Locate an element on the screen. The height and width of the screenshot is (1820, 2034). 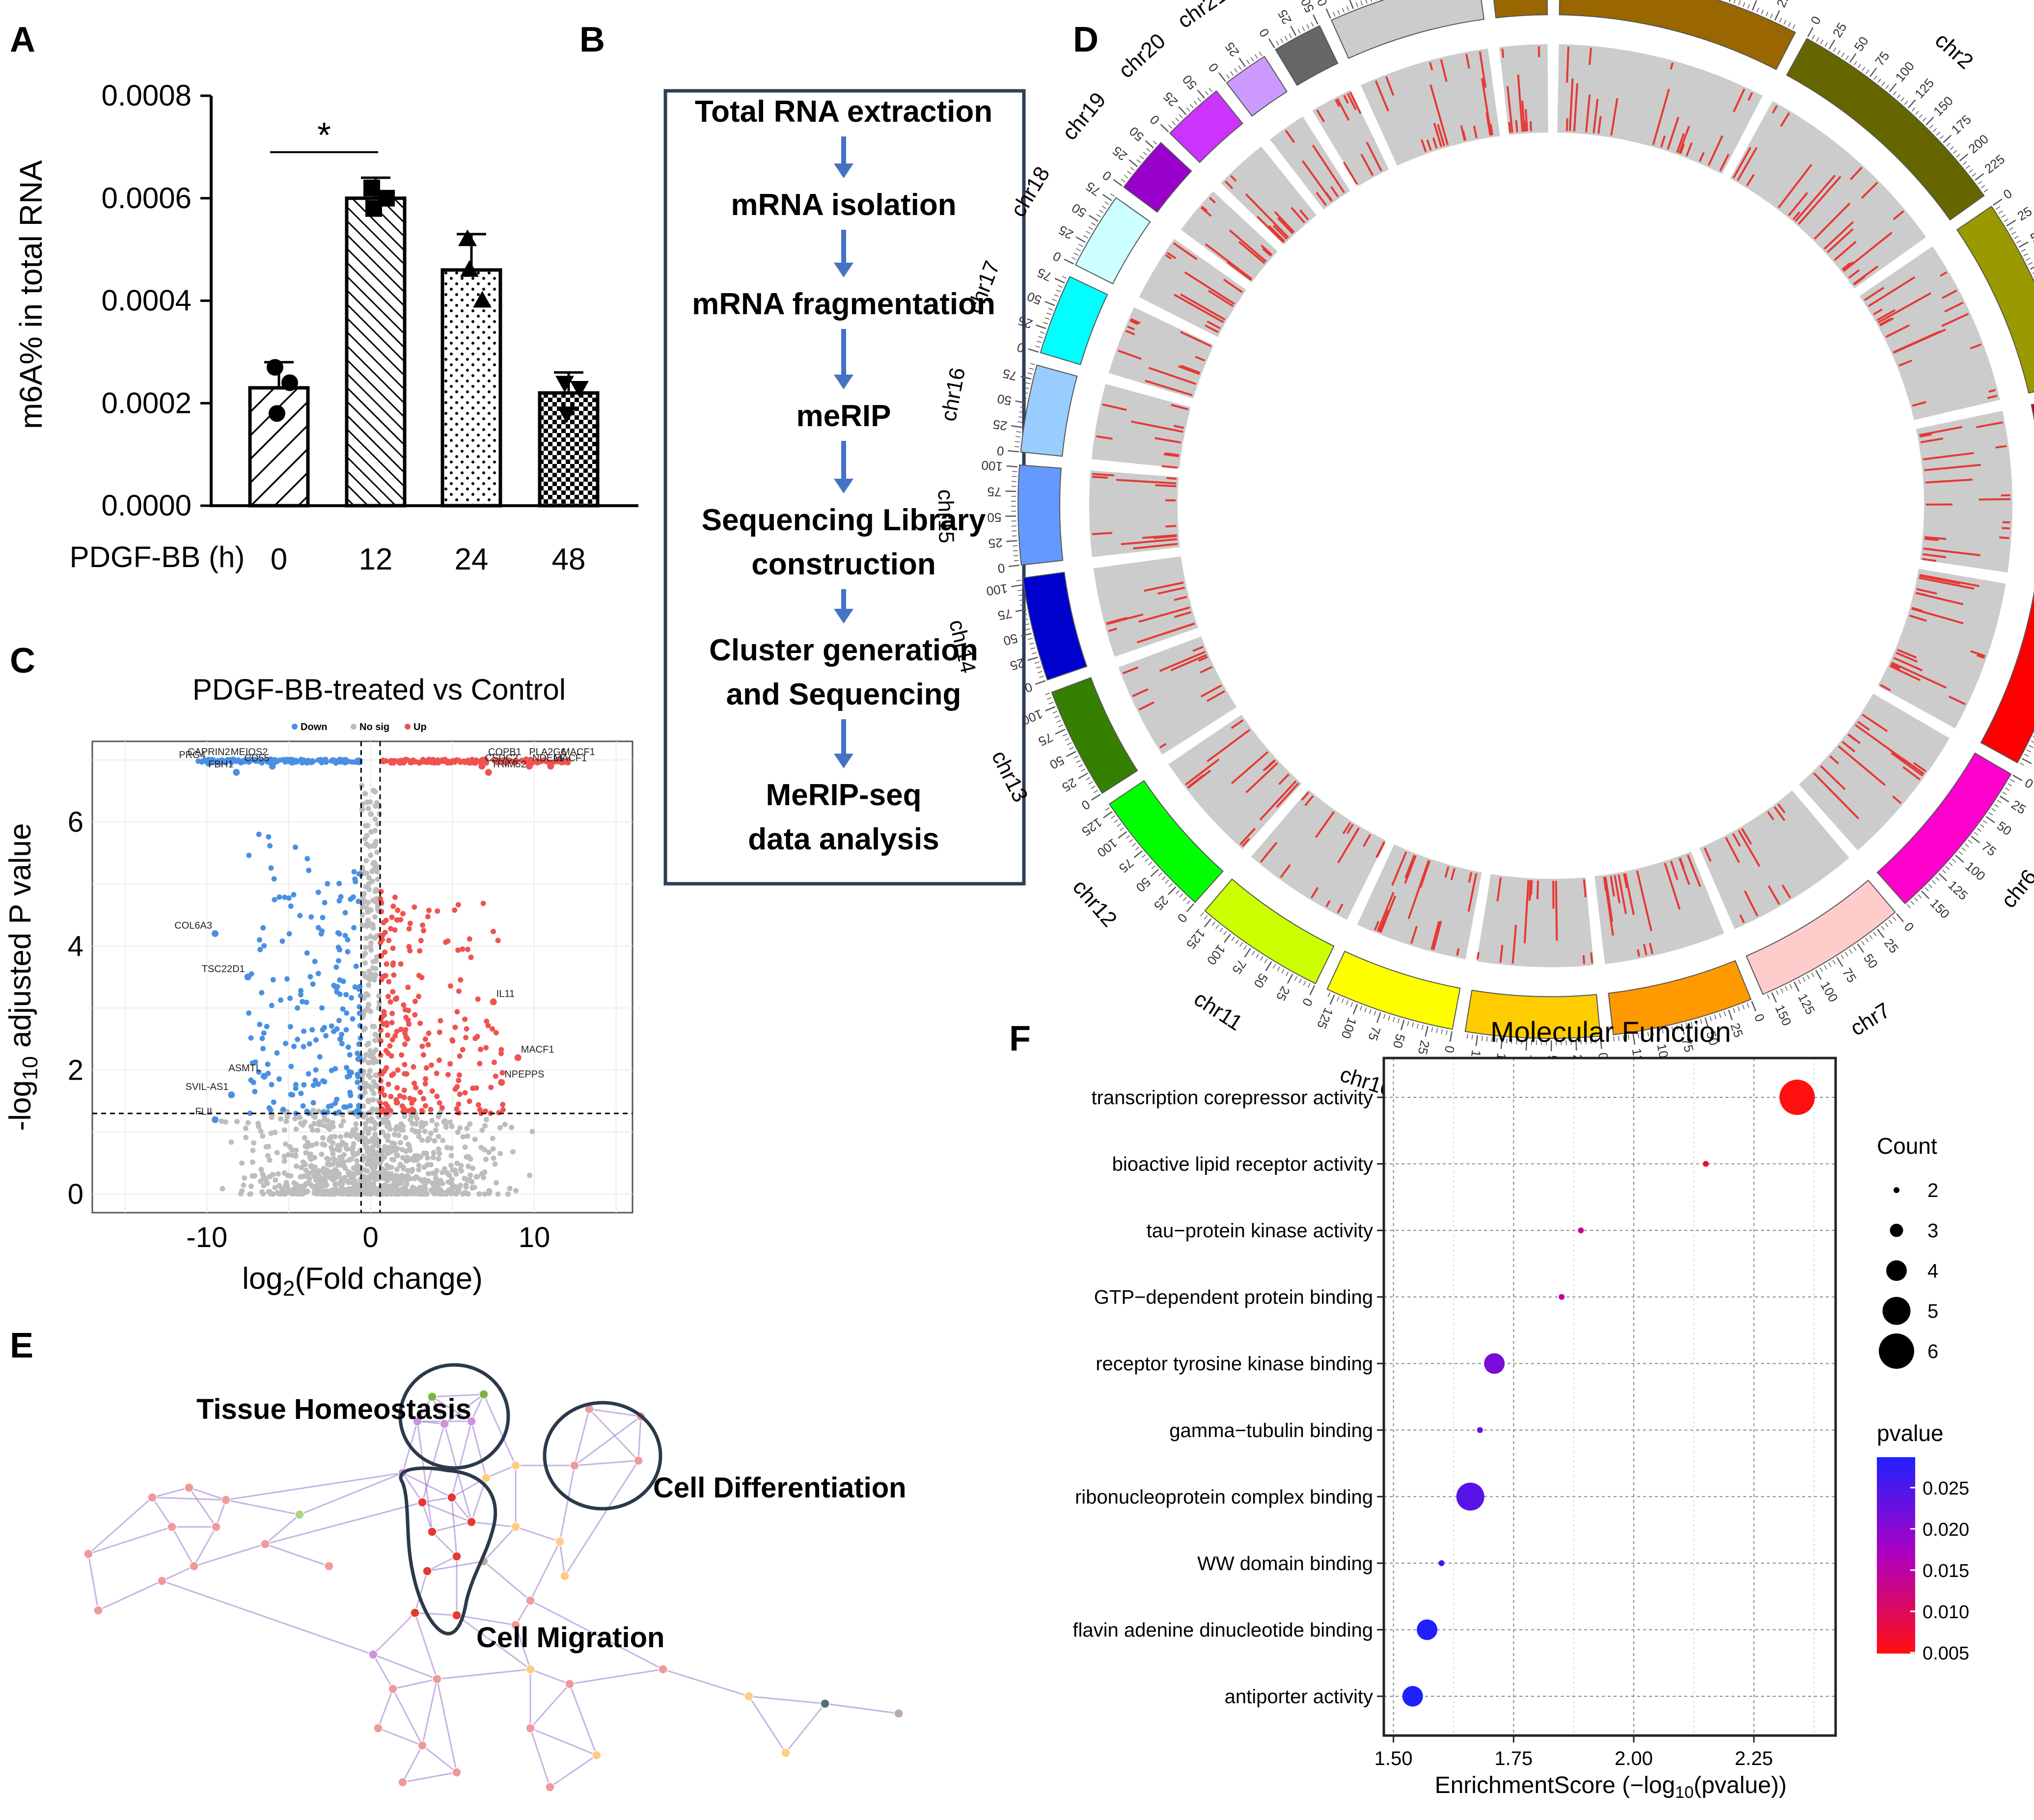
pvalue-tick-label: 0.015 is located at coordinates (1946, 1571).